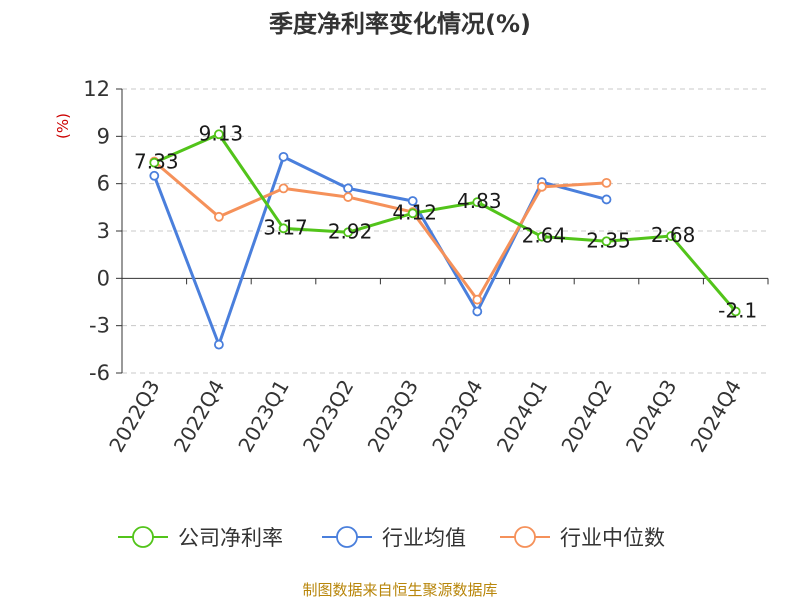  What do you see at coordinates (716, 416) in the screenshot?
I see `x-tick-label: 2024Q4` at bounding box center [716, 416].